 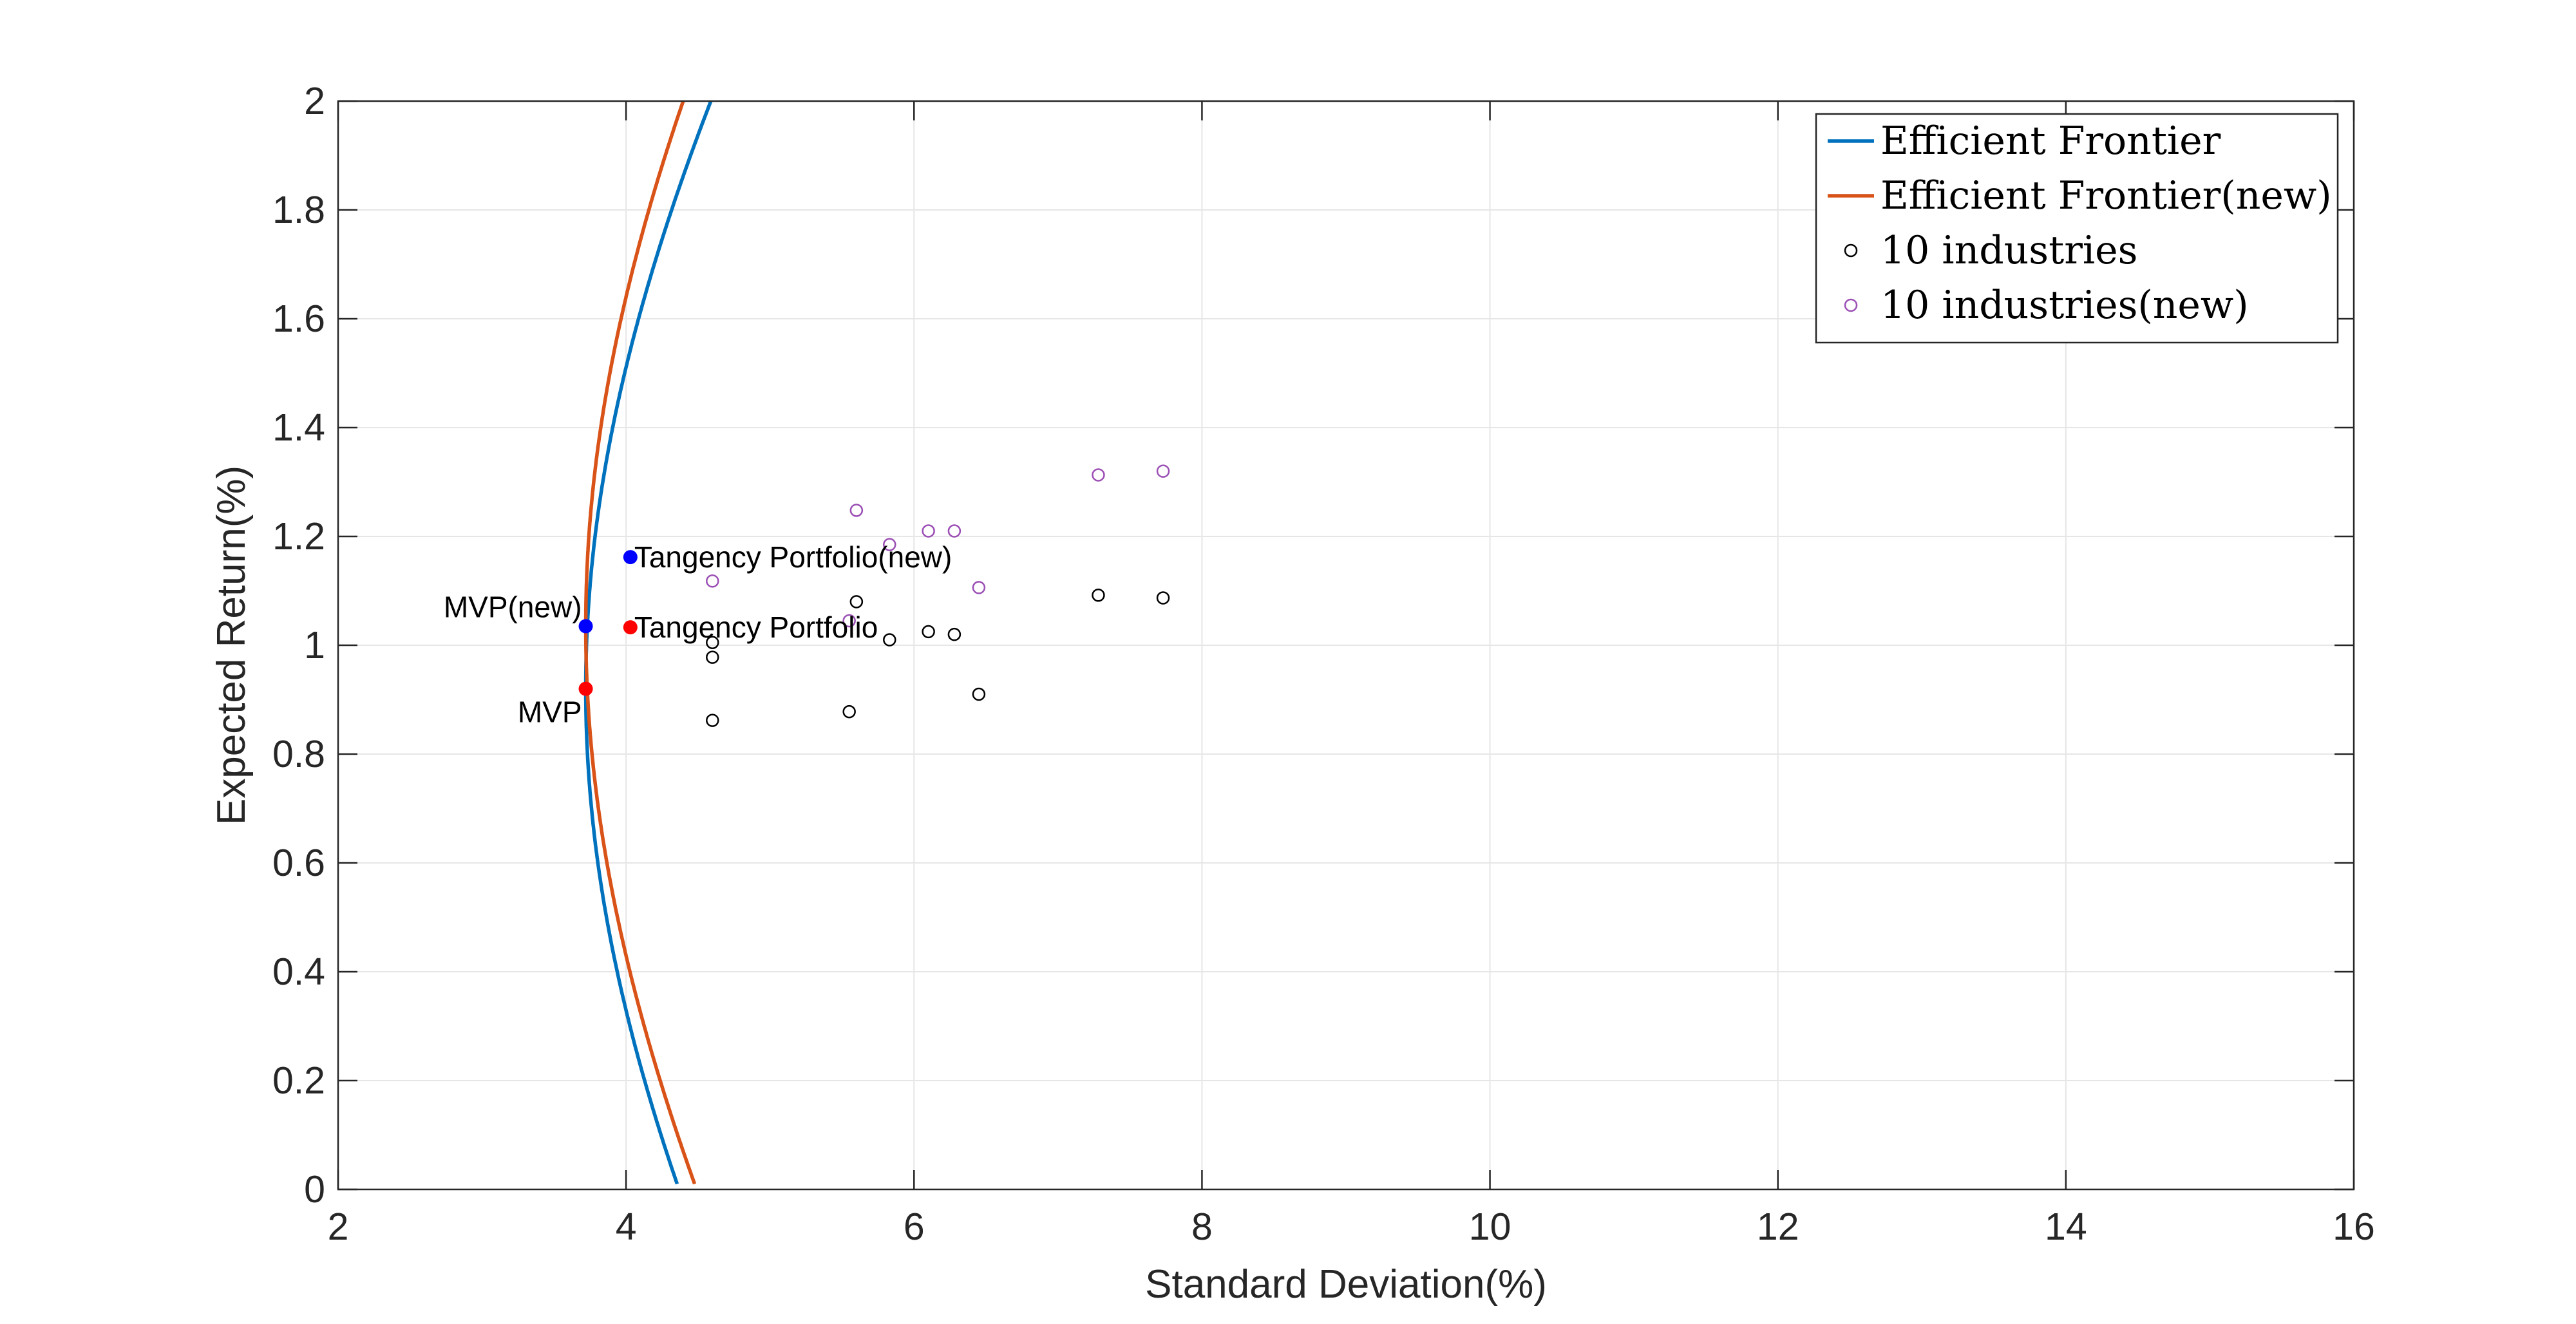 What do you see at coordinates (550, 712) in the screenshot?
I see `special-point-label: MVP` at bounding box center [550, 712].